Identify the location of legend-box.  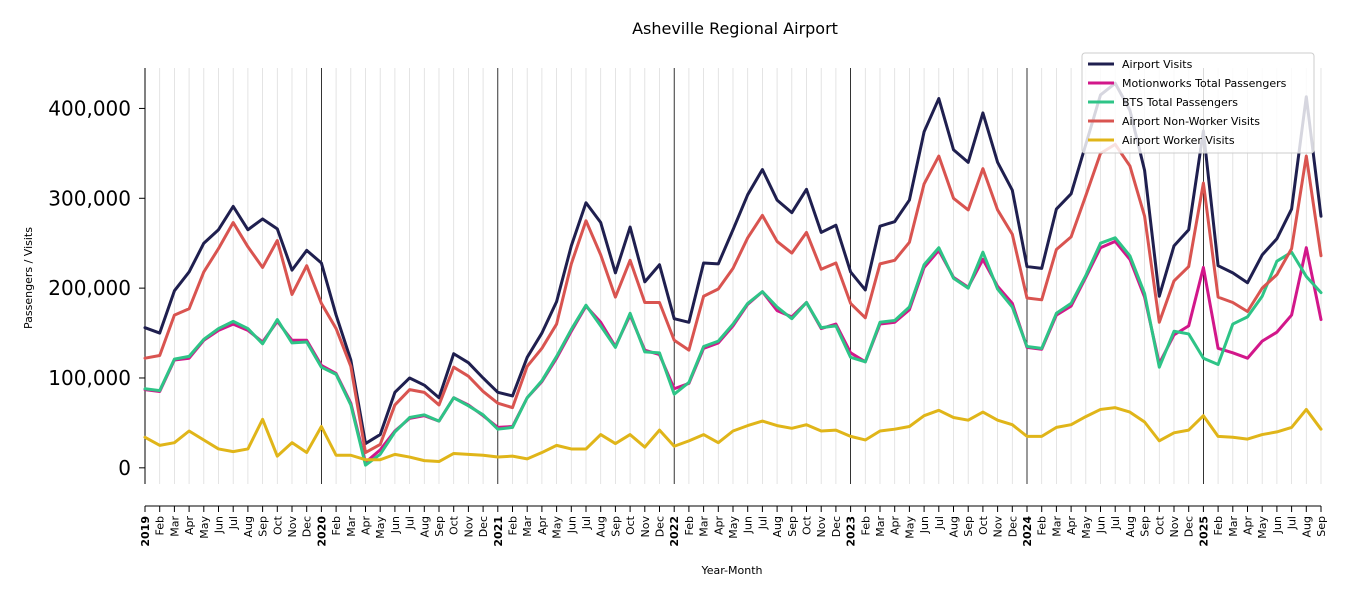
(1198, 103).